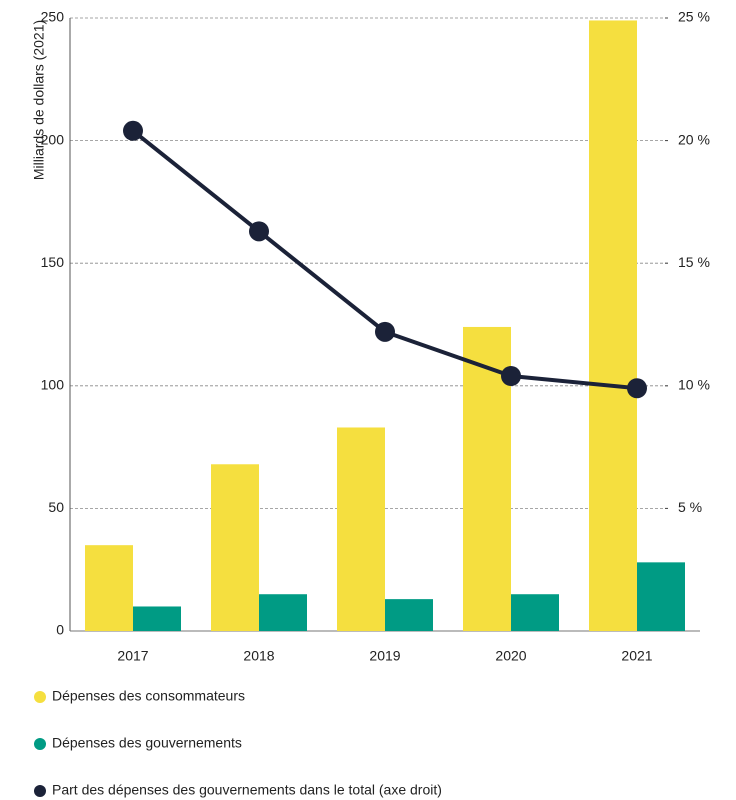 The width and height of the screenshot is (736, 800). I want to click on y-axis-label: Milliards de dollars (2021), so click(39, 100).